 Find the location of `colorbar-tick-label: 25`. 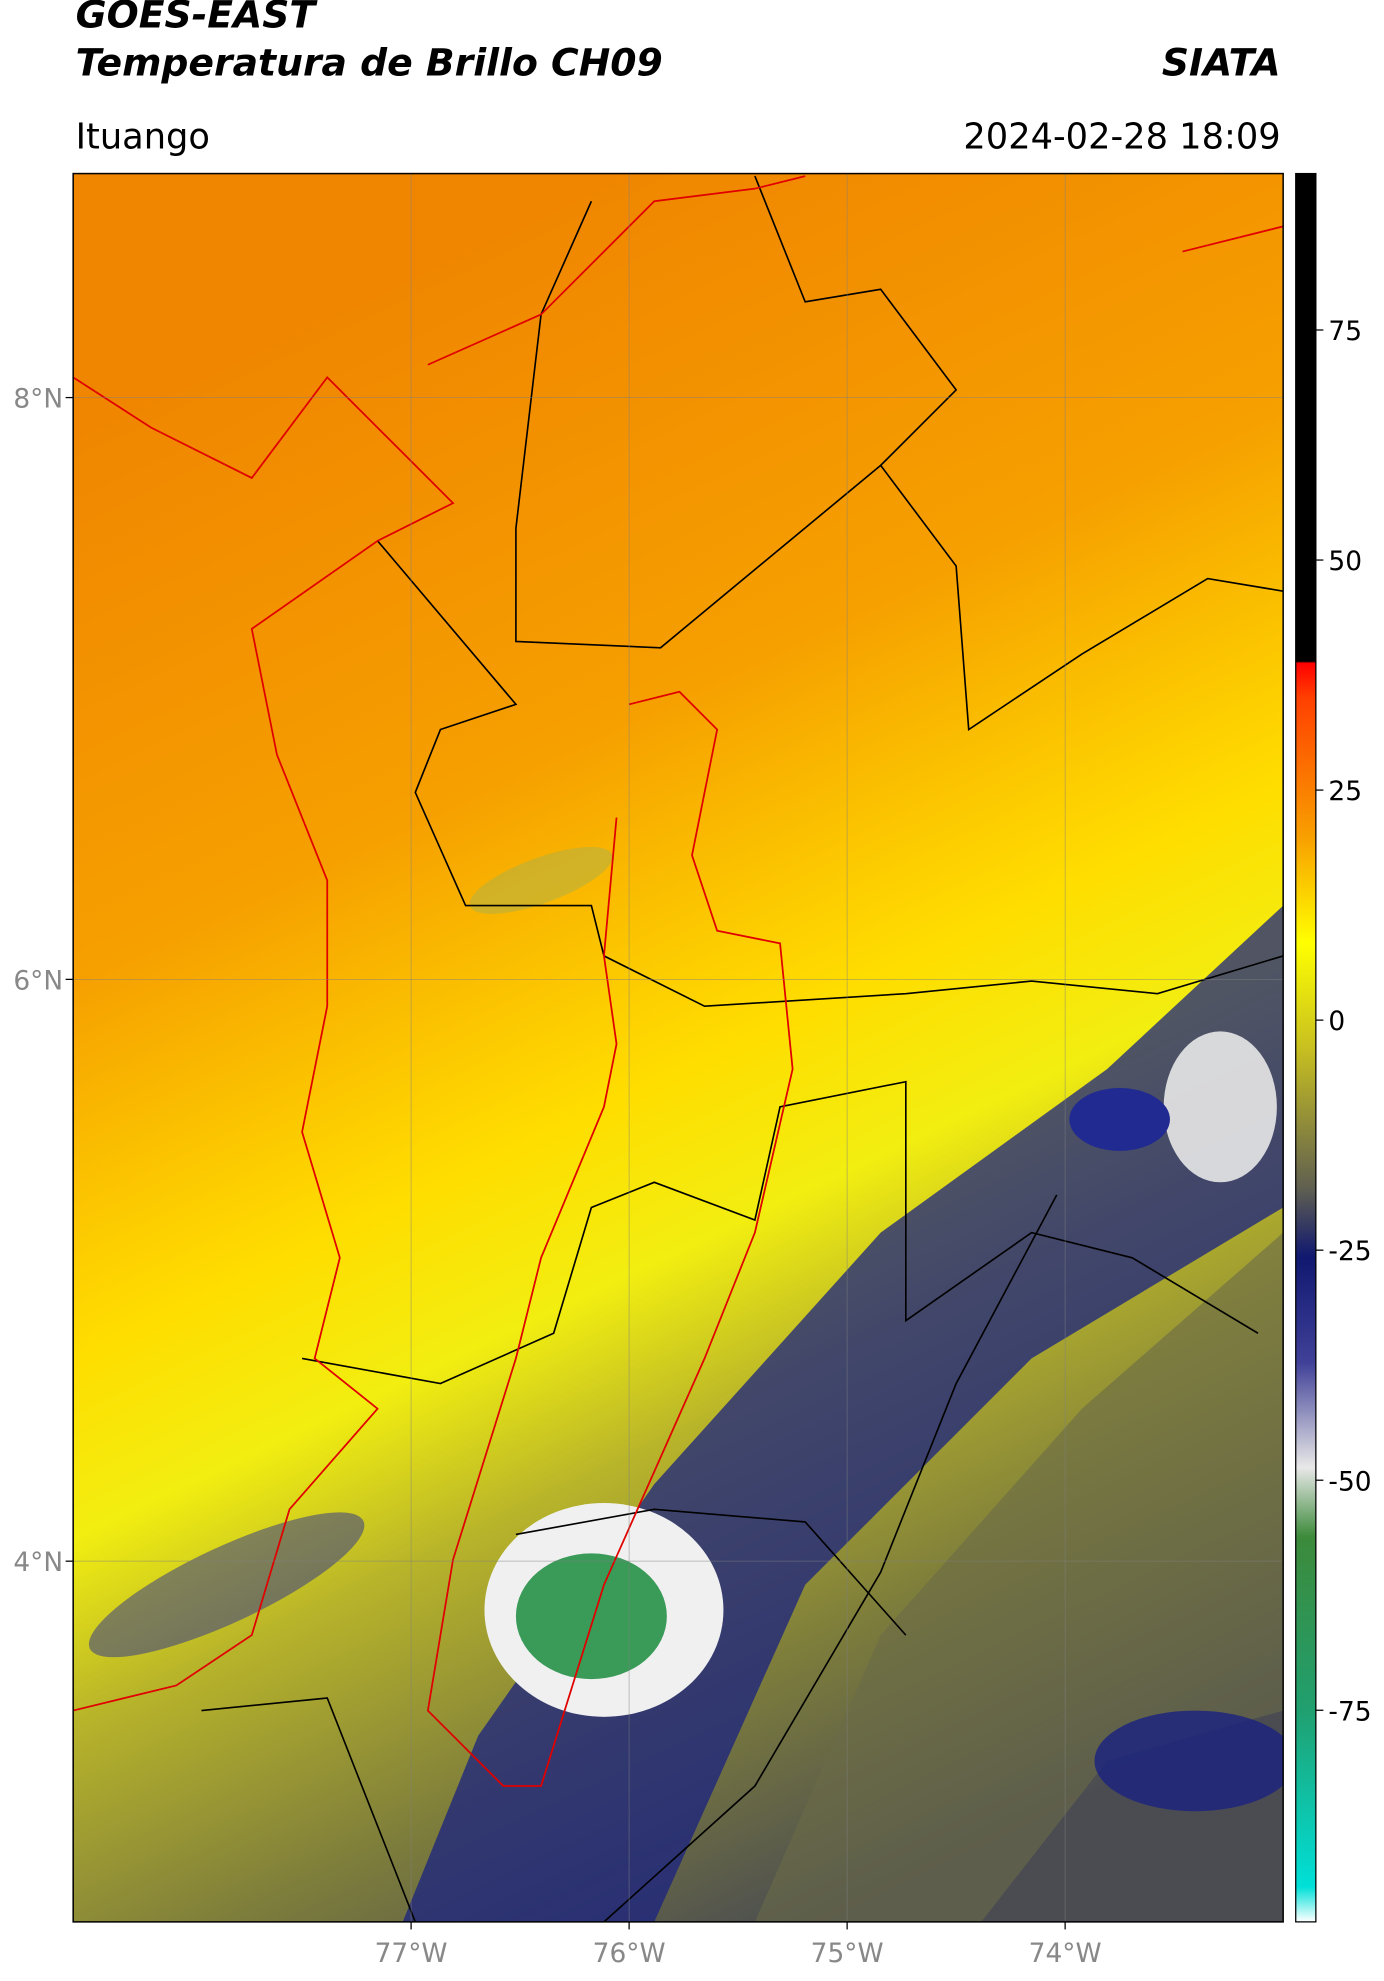

colorbar-tick-label: 25 is located at coordinates (1345, 791).